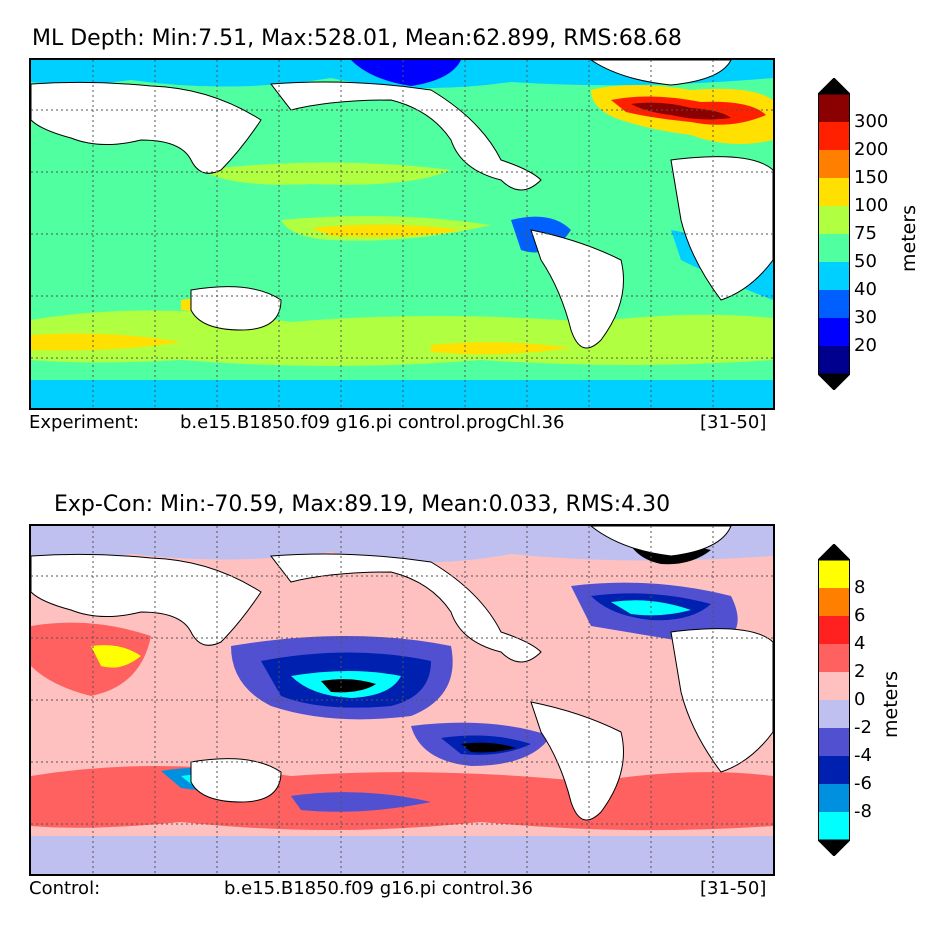 Image resolution: width=951 pixels, height=930 pixels. I want to click on colorbar-tick-label: 50, so click(865, 261).